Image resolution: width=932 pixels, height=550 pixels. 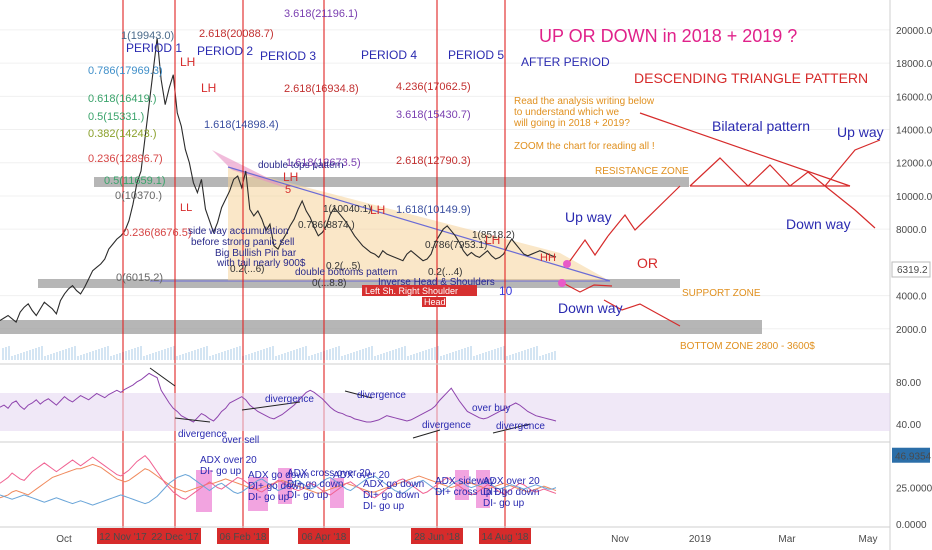 I want to click on fib-label: 0.5(15331.), so click(x=116, y=117).